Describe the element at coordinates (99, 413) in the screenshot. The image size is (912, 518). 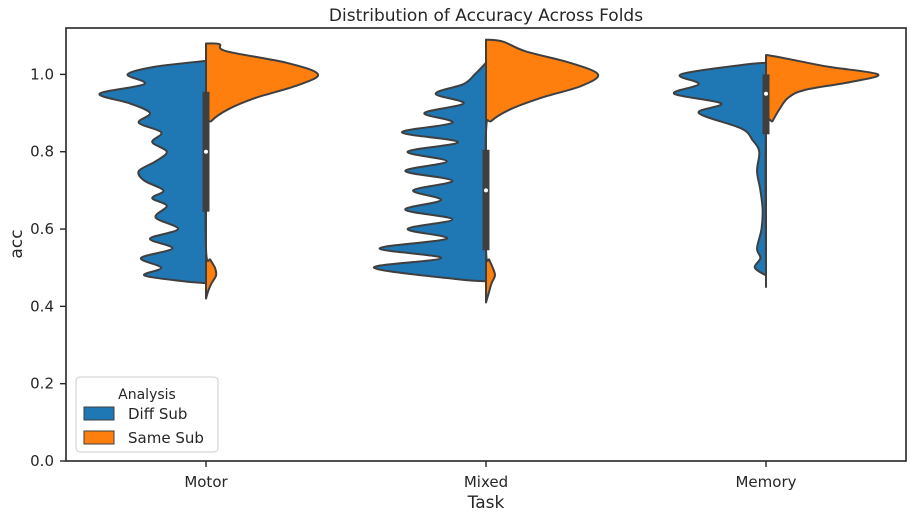
I see `legend-swatch-diff-sub` at that location.